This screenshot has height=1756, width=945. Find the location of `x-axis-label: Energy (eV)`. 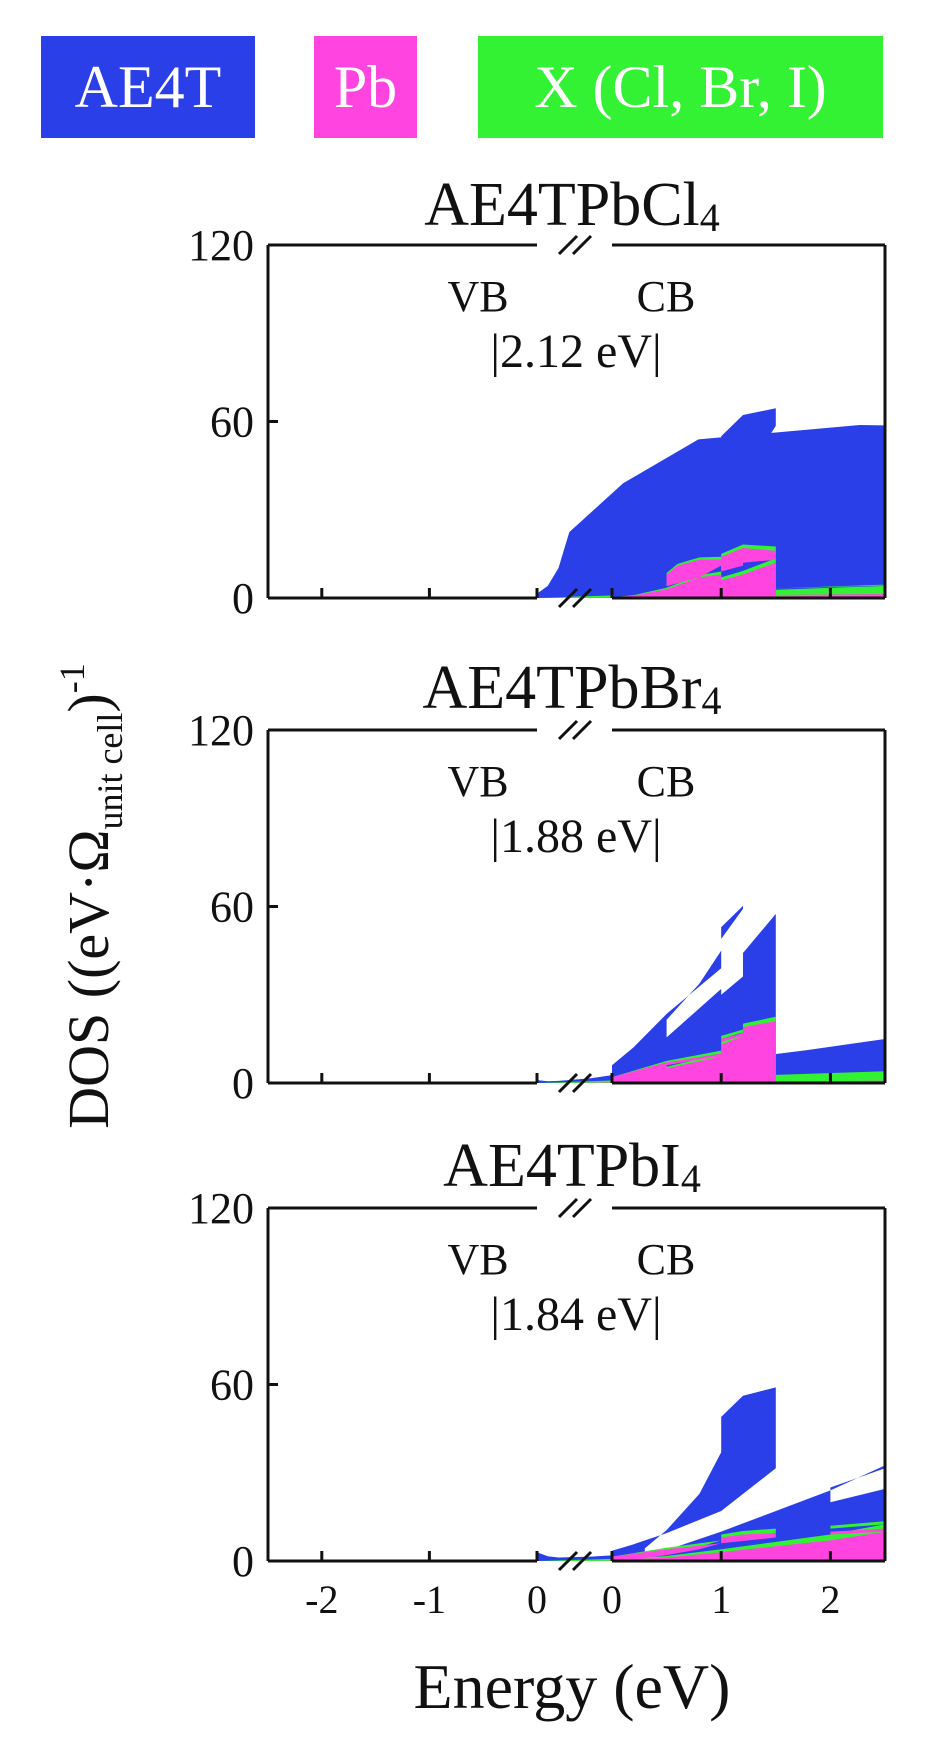

x-axis-label: Energy (eV) is located at coordinates (572, 1686).